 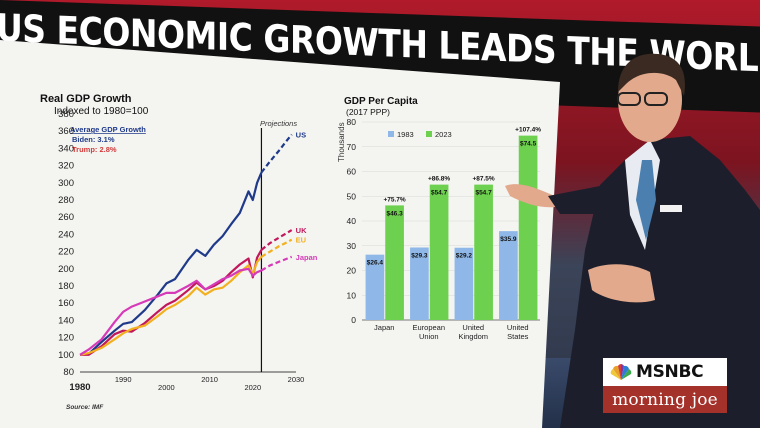 What do you see at coordinates (428, 327) in the screenshot?
I see `category-label: European` at bounding box center [428, 327].